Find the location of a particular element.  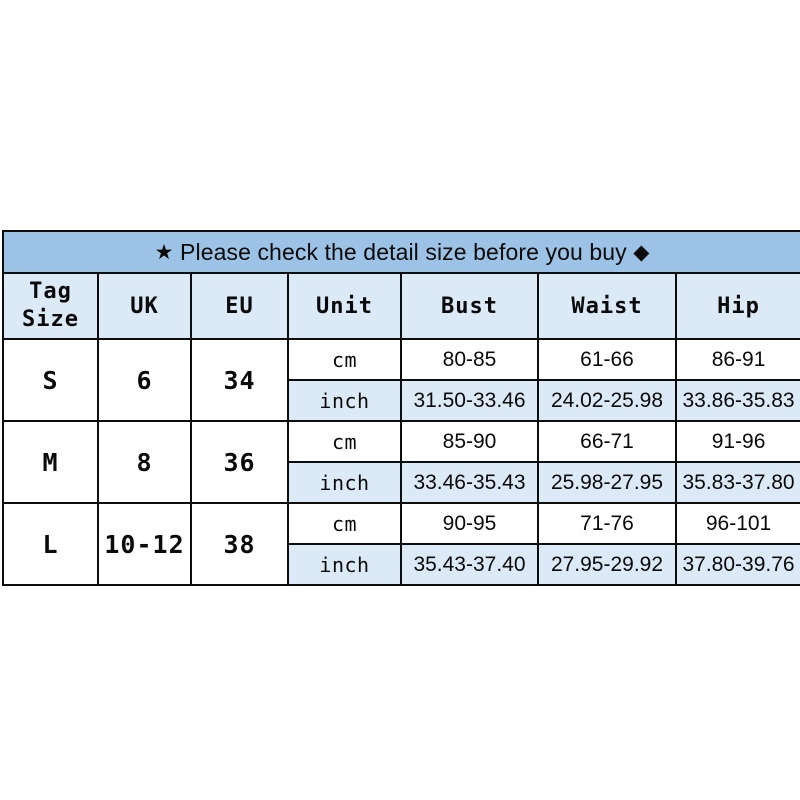

table-row: inch 33.46-35.43 25.98-27.95 35.83-37.80 is located at coordinates (401, 482).